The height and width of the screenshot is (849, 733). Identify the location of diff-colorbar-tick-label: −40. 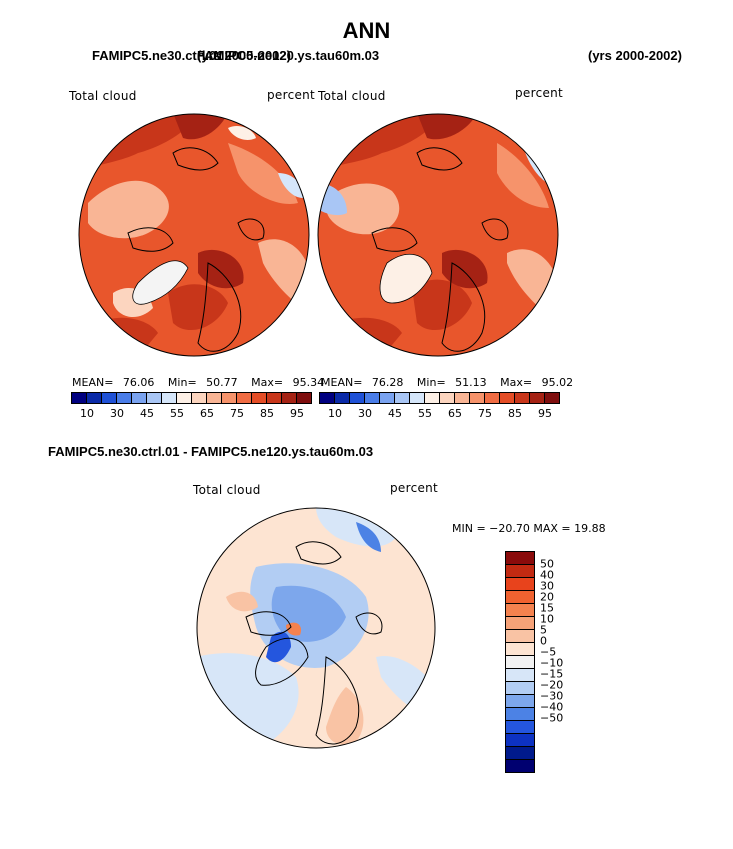
(552, 707).